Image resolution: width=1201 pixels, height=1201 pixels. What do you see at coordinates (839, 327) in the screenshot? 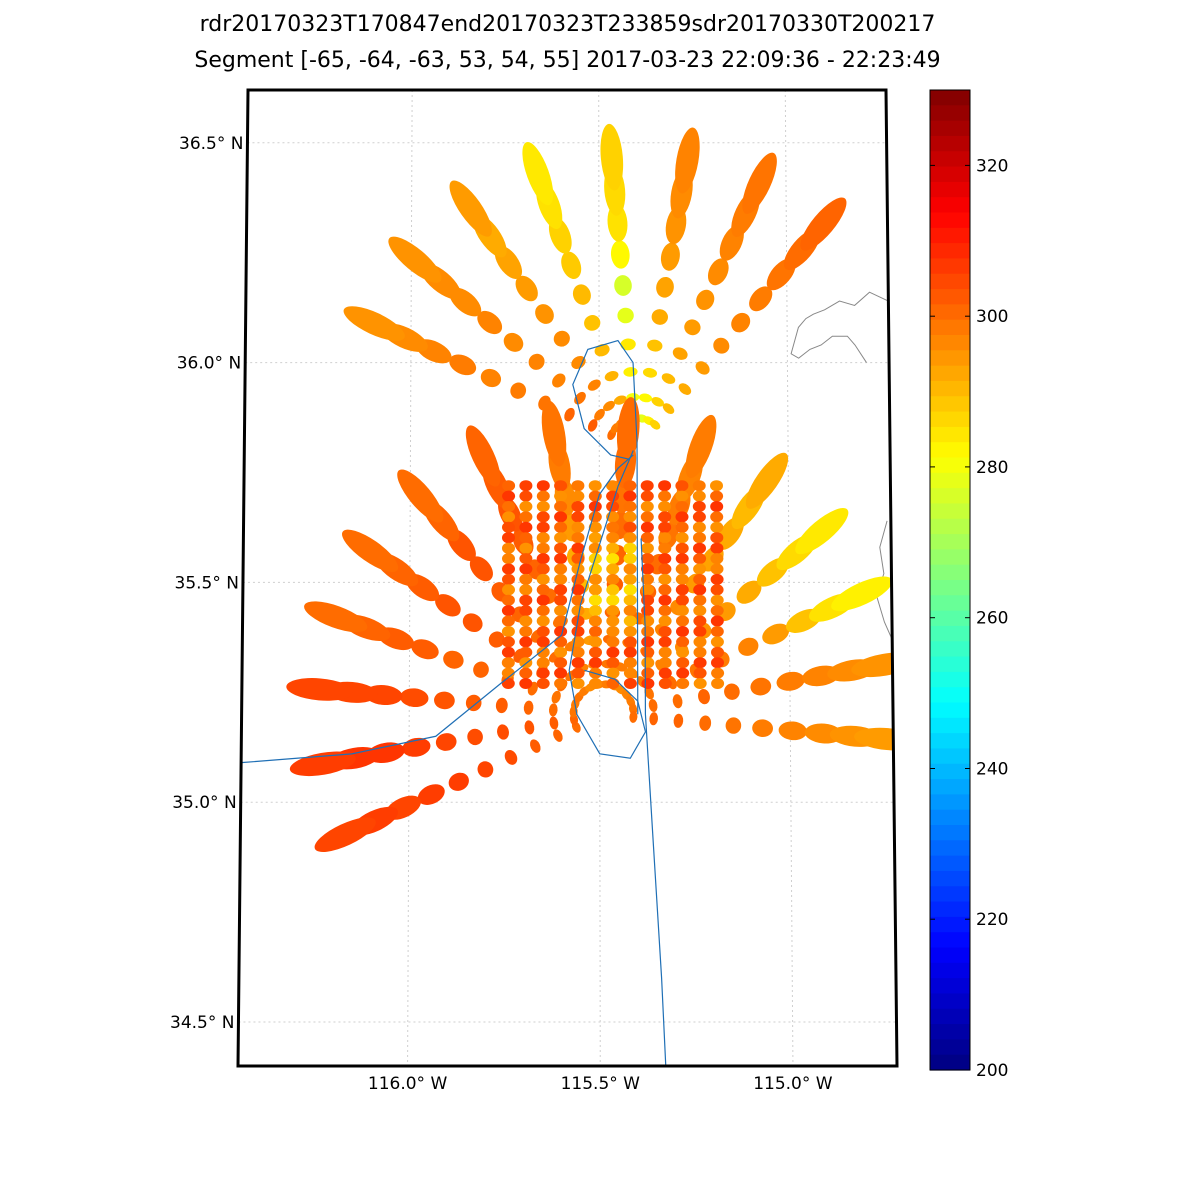
I see `coastline` at bounding box center [839, 327].